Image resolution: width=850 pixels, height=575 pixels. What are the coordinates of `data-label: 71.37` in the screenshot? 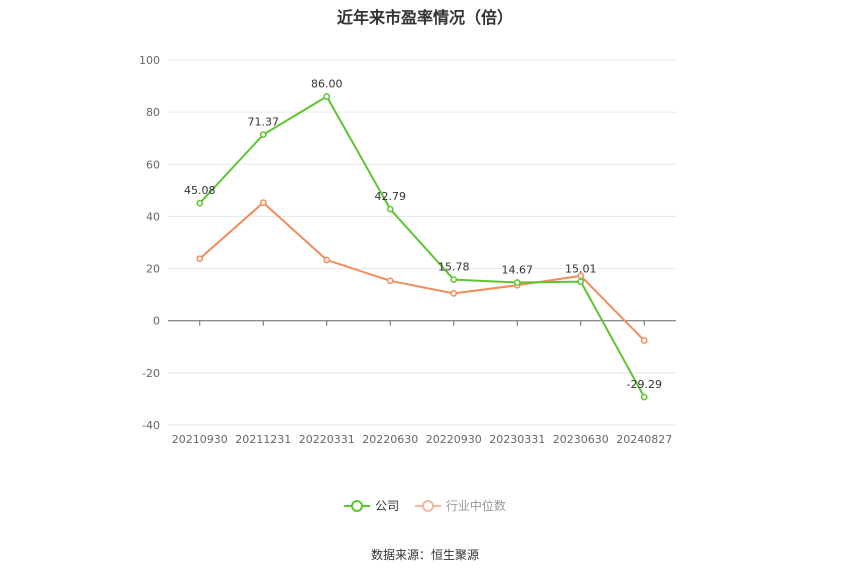 It's located at (264, 122).